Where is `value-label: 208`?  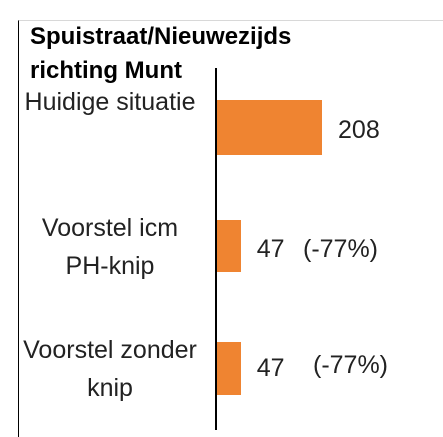 value-label: 208 is located at coordinates (359, 130).